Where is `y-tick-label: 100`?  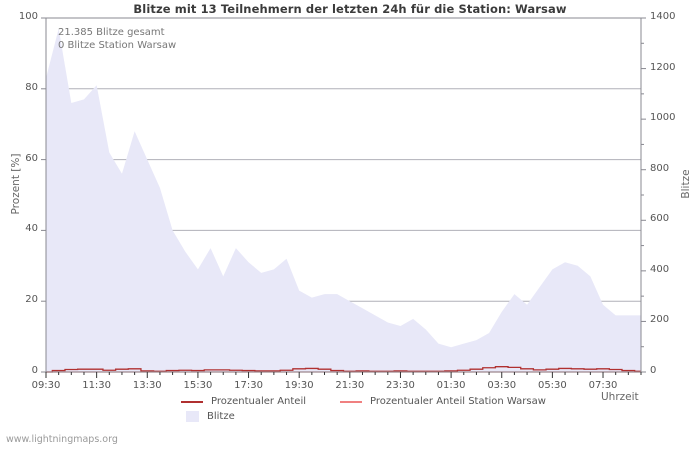
y-tick-label: 100 is located at coordinates (28, 16).